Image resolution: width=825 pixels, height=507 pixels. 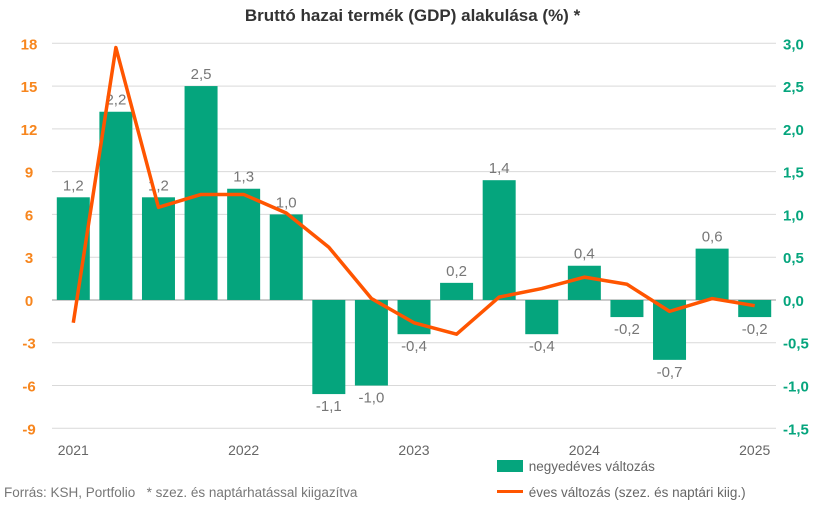 What do you see at coordinates (73, 185) in the screenshot?
I see `bar-data-label: 1,2` at bounding box center [73, 185].